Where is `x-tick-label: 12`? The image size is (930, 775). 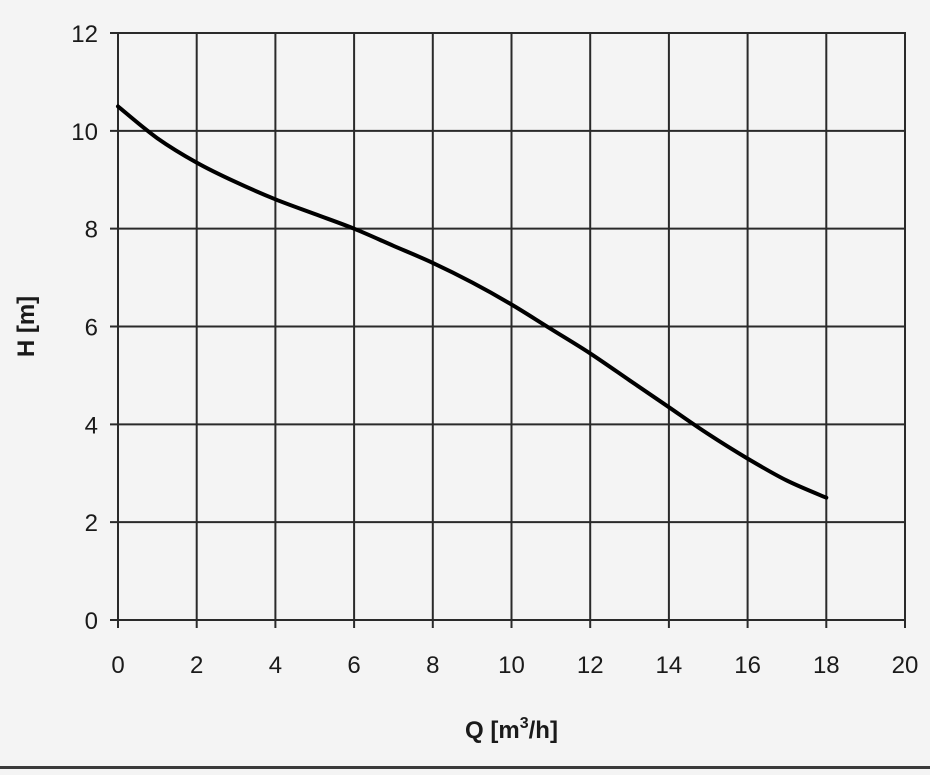
x-tick-label: 12 is located at coordinates (590, 665).